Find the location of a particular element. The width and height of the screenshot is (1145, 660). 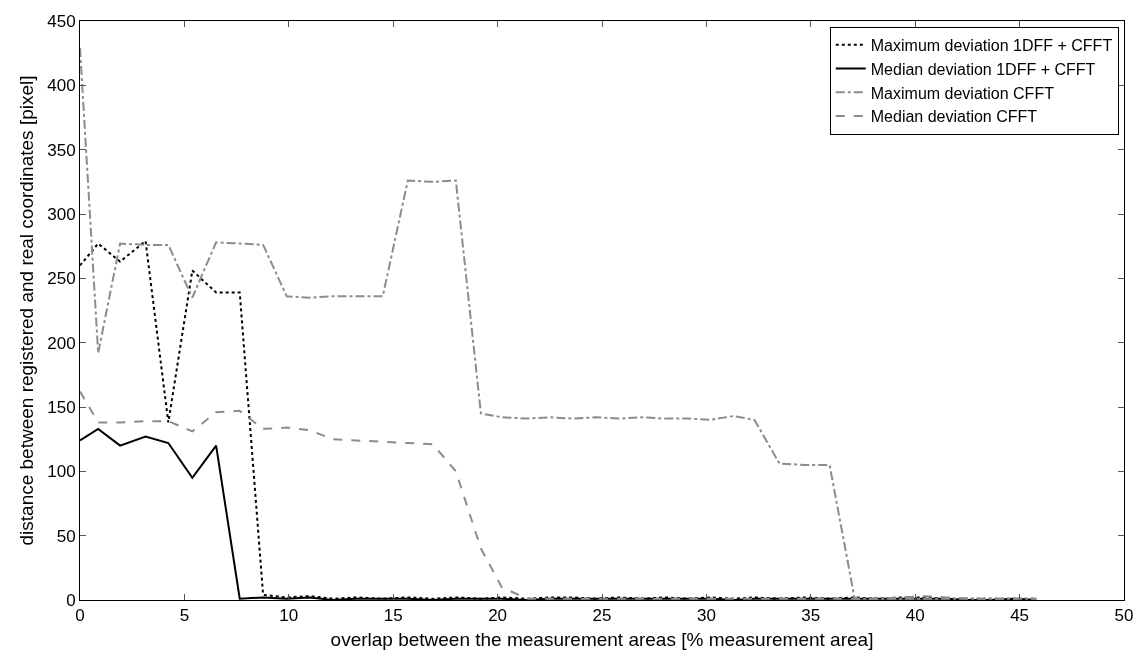

x-tick-label: 40 is located at coordinates (915, 616).